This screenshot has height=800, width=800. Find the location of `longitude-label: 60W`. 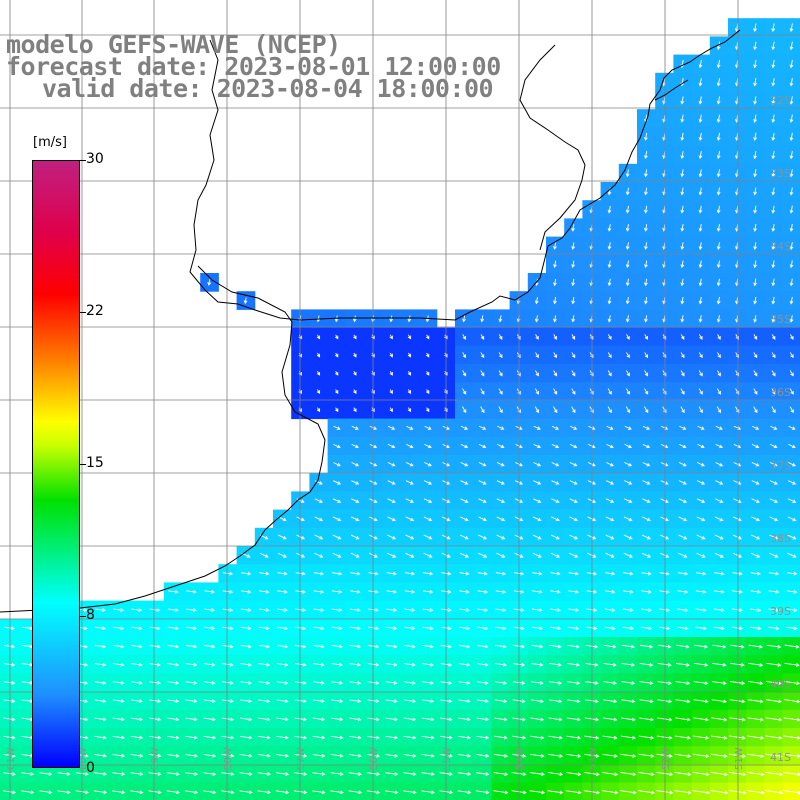

longitude-label: 60W is located at coordinates (83, 758).